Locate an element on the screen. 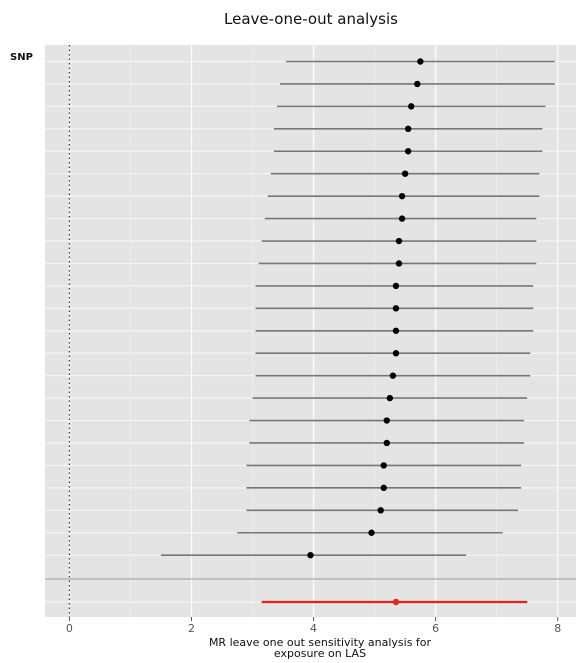 Image resolution: width=576 pixels, height=663 pixels. overall-point-estimate is located at coordinates (396, 602).